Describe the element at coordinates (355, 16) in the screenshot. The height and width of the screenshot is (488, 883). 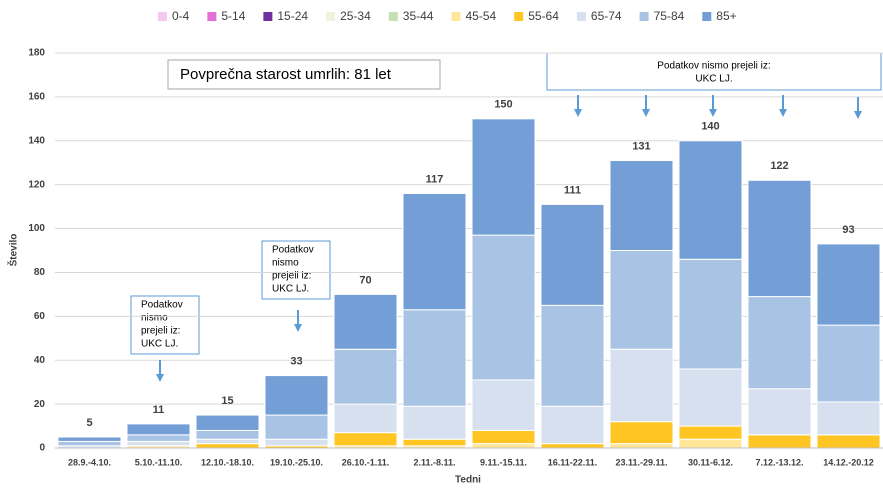
I see `legend-label: 25-34` at that location.